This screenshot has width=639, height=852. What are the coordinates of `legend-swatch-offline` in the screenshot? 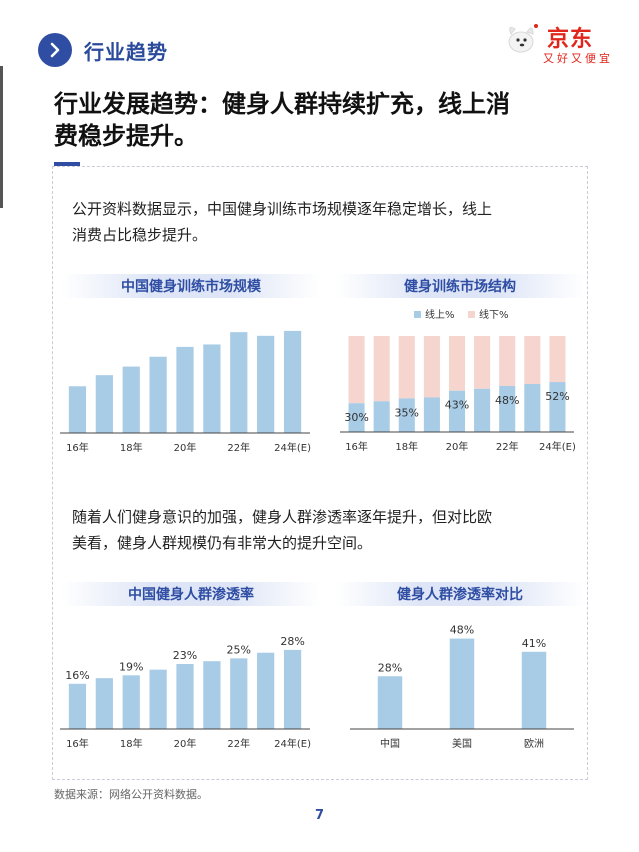 It's located at (471, 314).